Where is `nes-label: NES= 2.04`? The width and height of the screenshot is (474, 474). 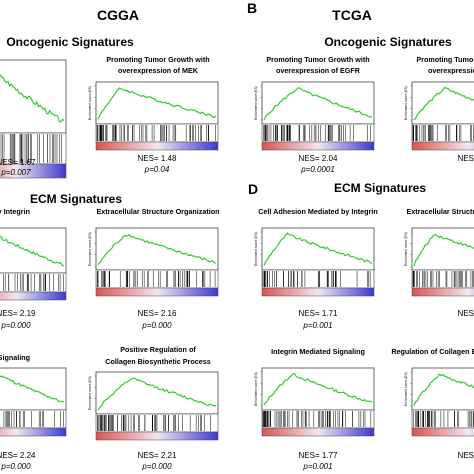 nes-label: NES= 2.04 is located at coordinates (318, 158).